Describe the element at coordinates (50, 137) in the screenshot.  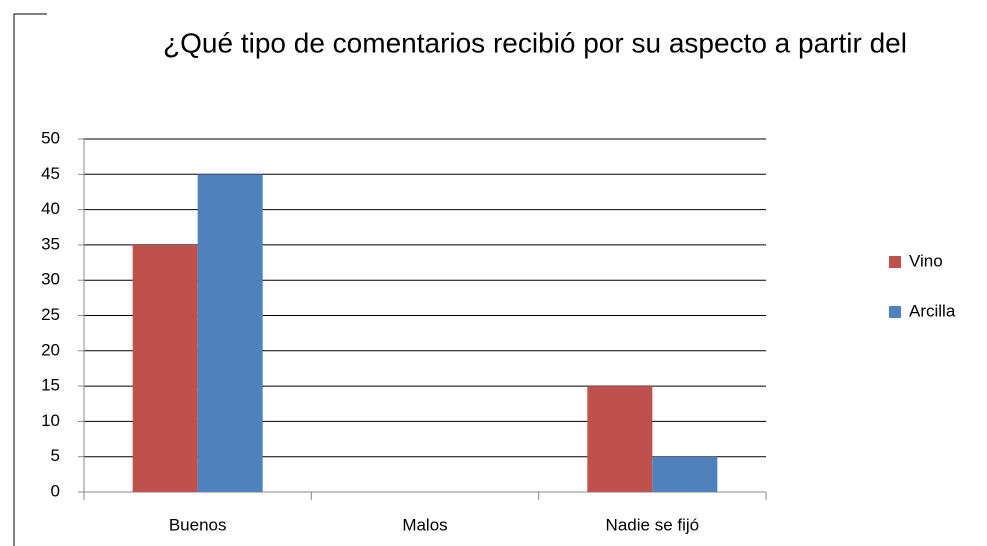
I see `y-tick-label: 50` at that location.